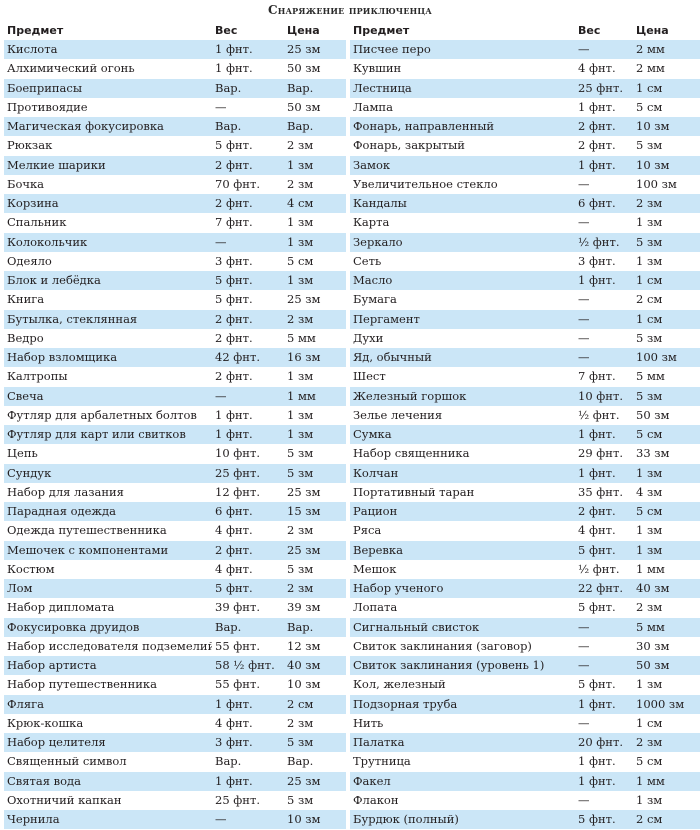 The image size is (700, 830). I want to click on right-item-cell: Сеть, so click(462, 261).